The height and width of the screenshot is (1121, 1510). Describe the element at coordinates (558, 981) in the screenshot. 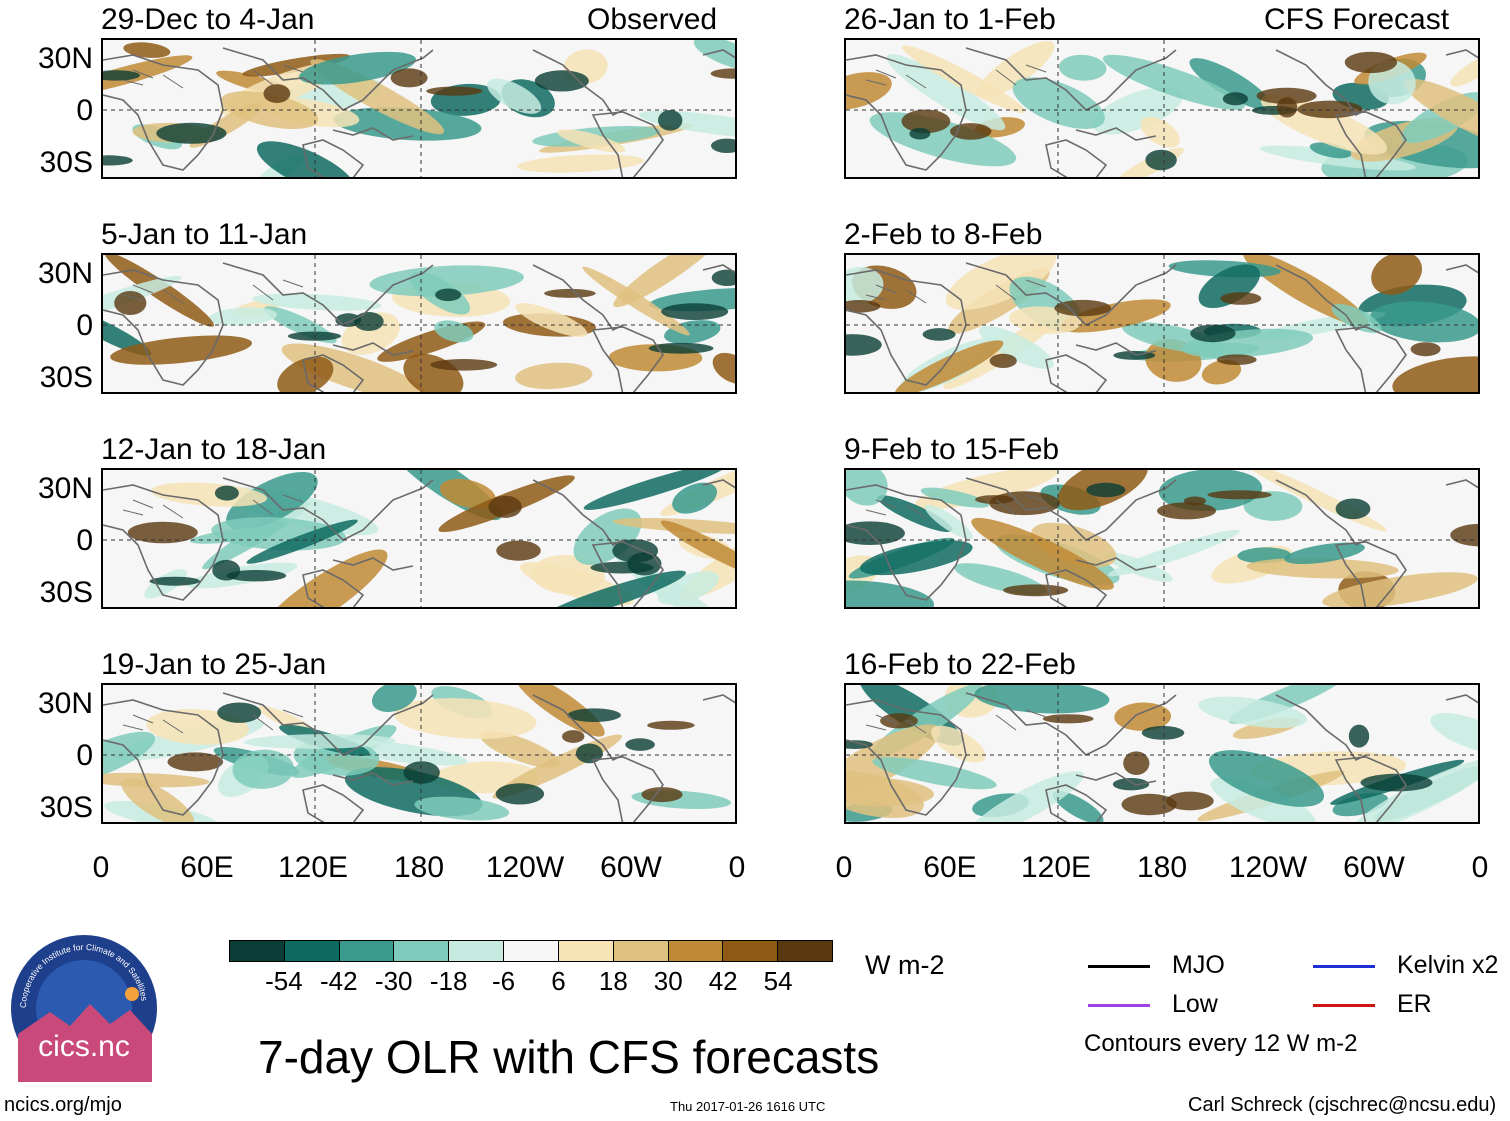

I see `colorbar-label: 6` at that location.